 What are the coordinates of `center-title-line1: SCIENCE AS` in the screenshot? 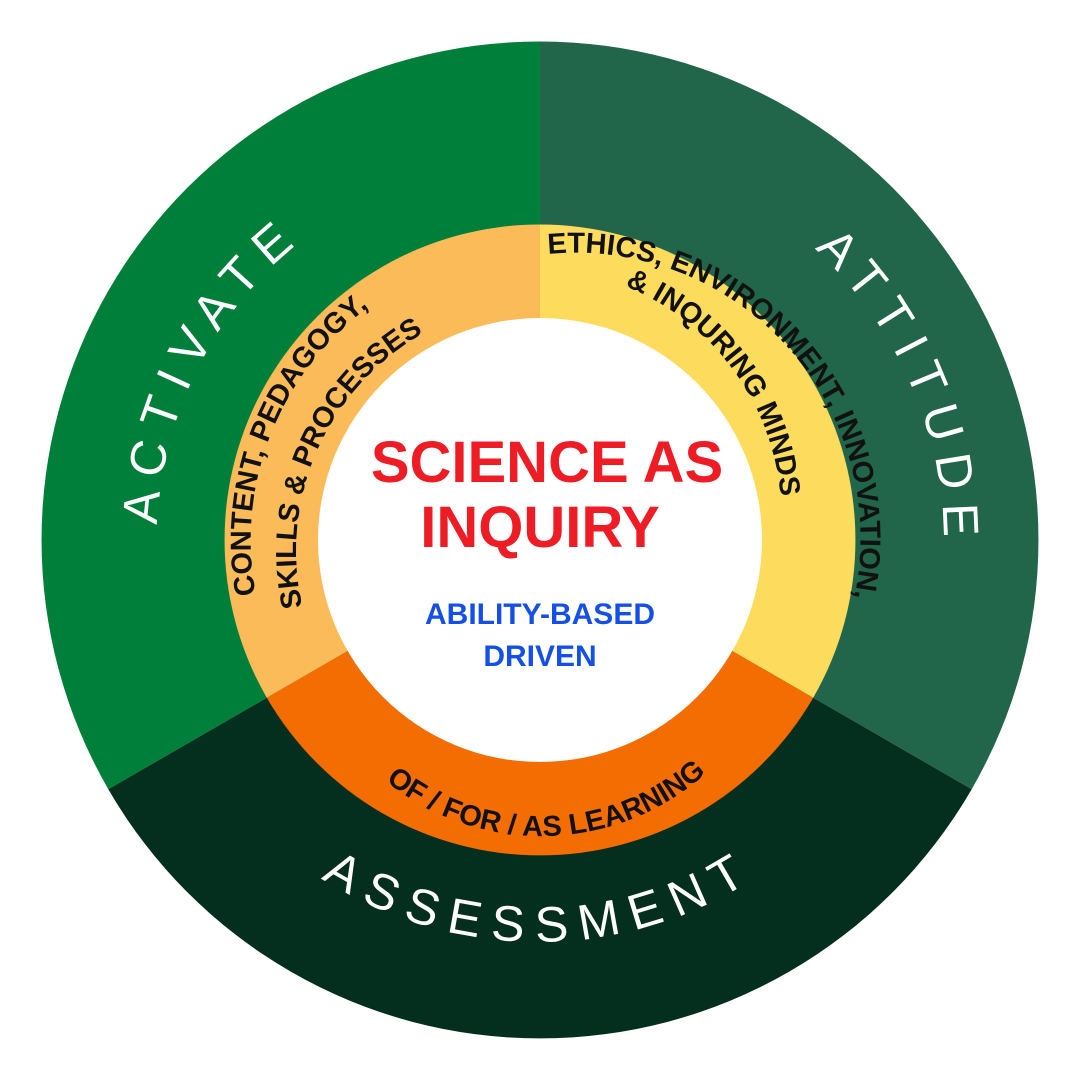 It's located at (547, 462).